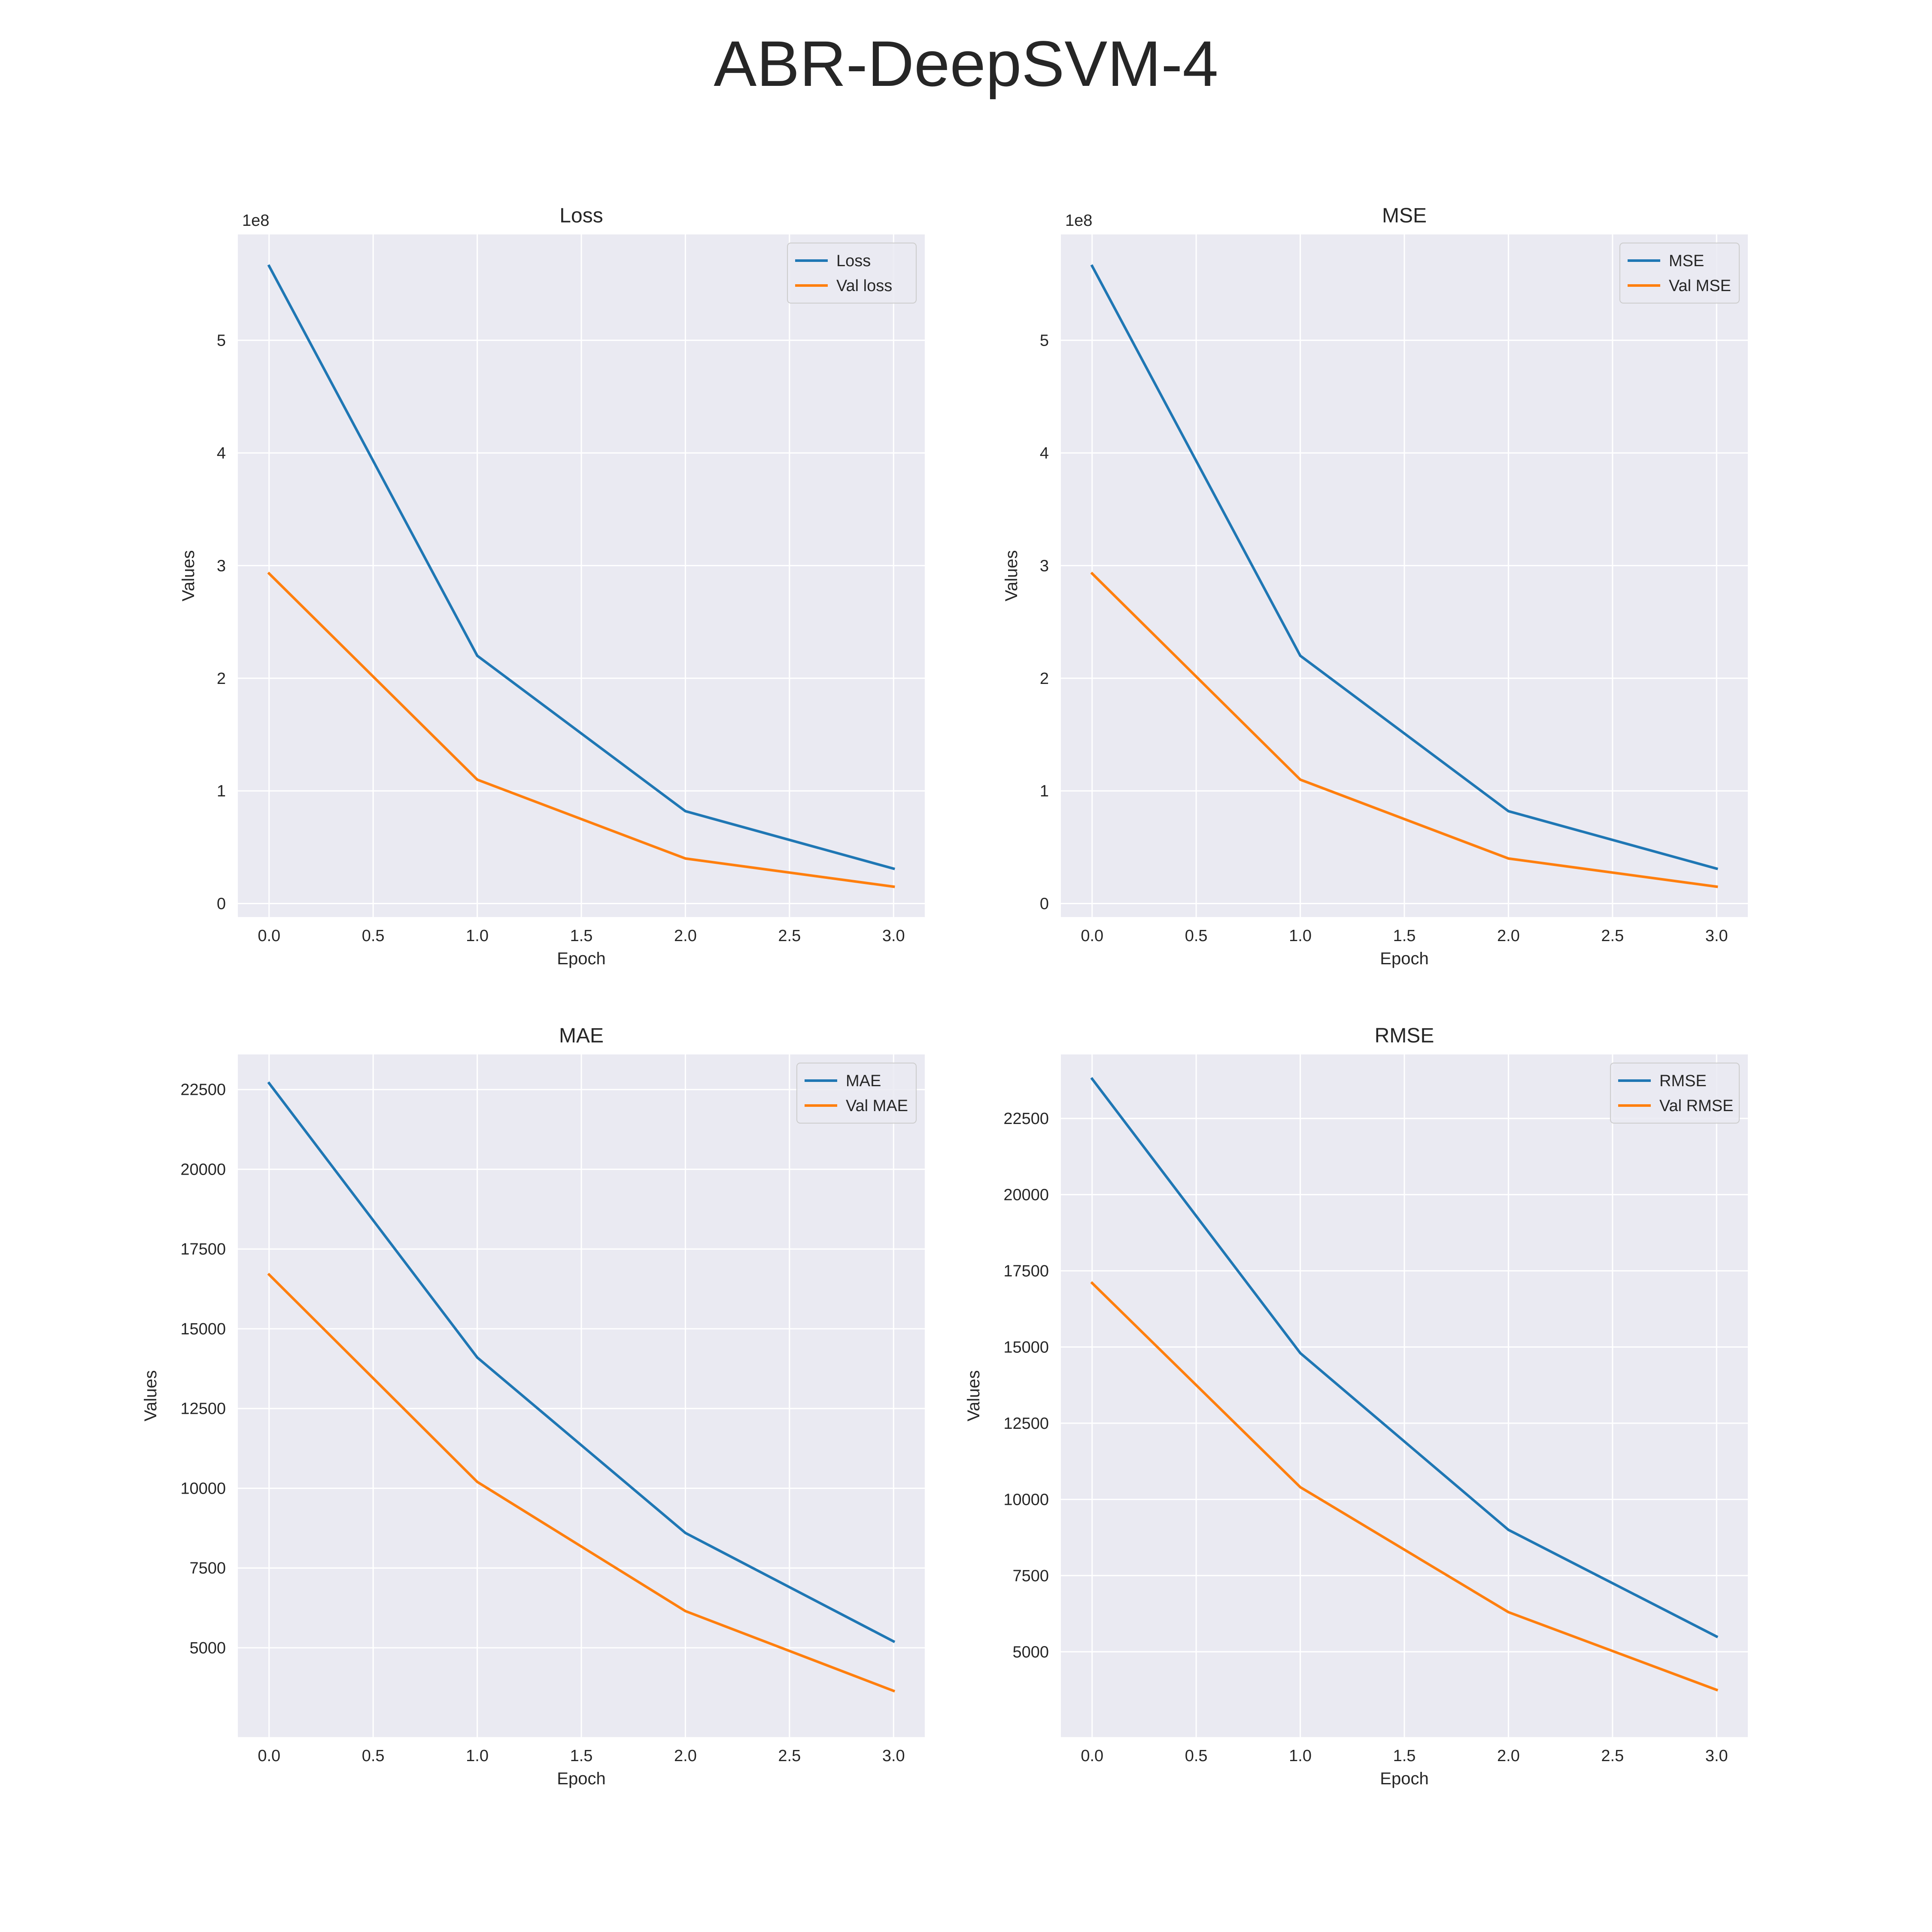  I want to click on legend: MSE Val MSE, so click(1679, 273).